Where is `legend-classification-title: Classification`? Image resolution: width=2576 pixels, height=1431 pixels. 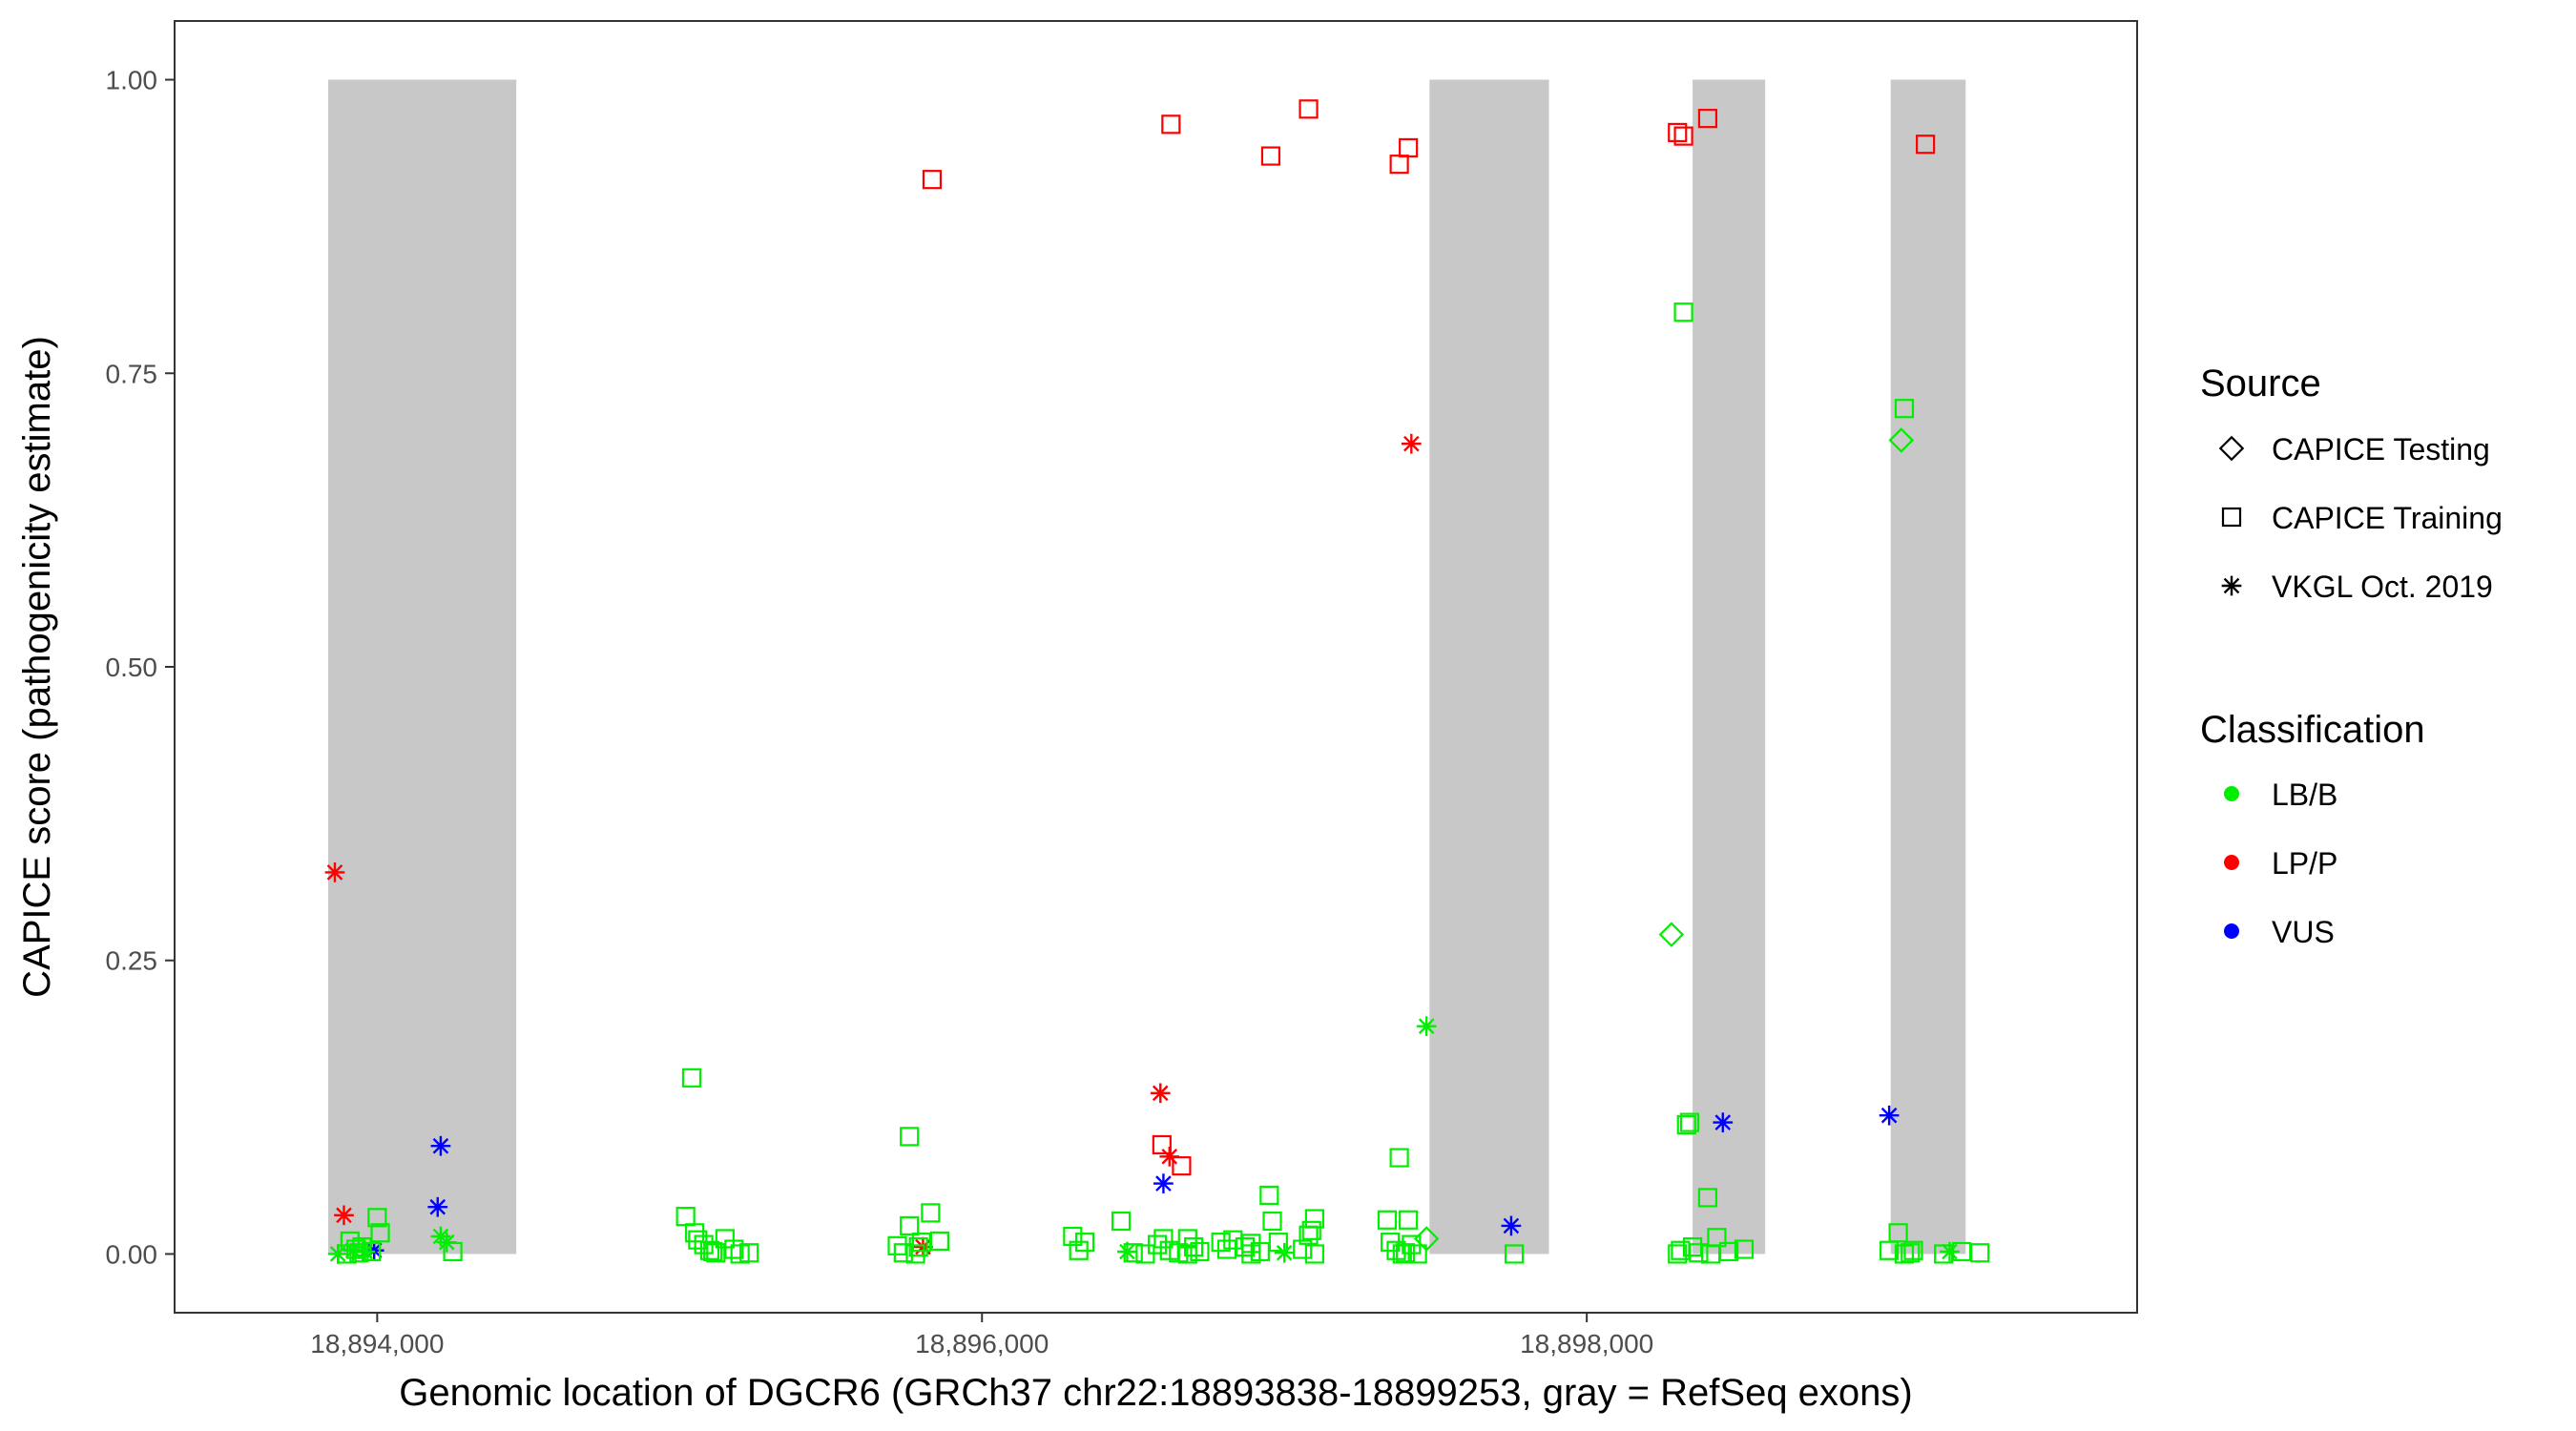 legend-classification-title: Classification is located at coordinates (2312, 730).